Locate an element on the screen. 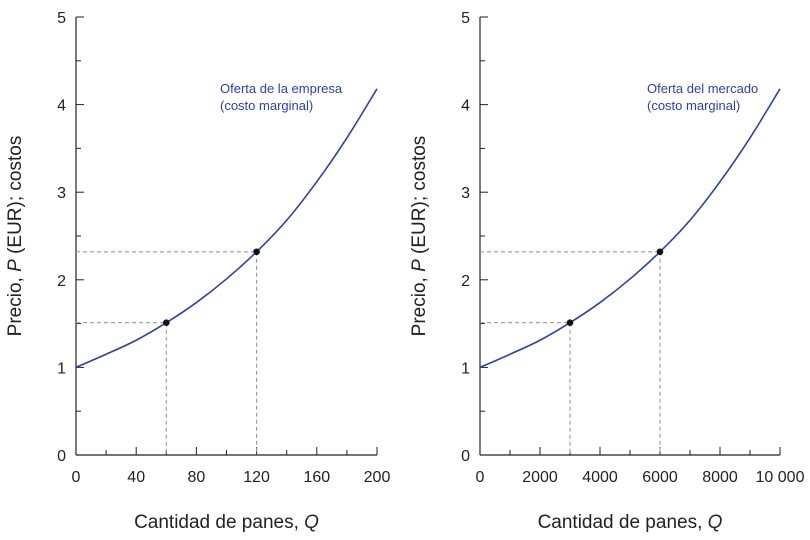  x-tick-label: 160 is located at coordinates (316, 477).